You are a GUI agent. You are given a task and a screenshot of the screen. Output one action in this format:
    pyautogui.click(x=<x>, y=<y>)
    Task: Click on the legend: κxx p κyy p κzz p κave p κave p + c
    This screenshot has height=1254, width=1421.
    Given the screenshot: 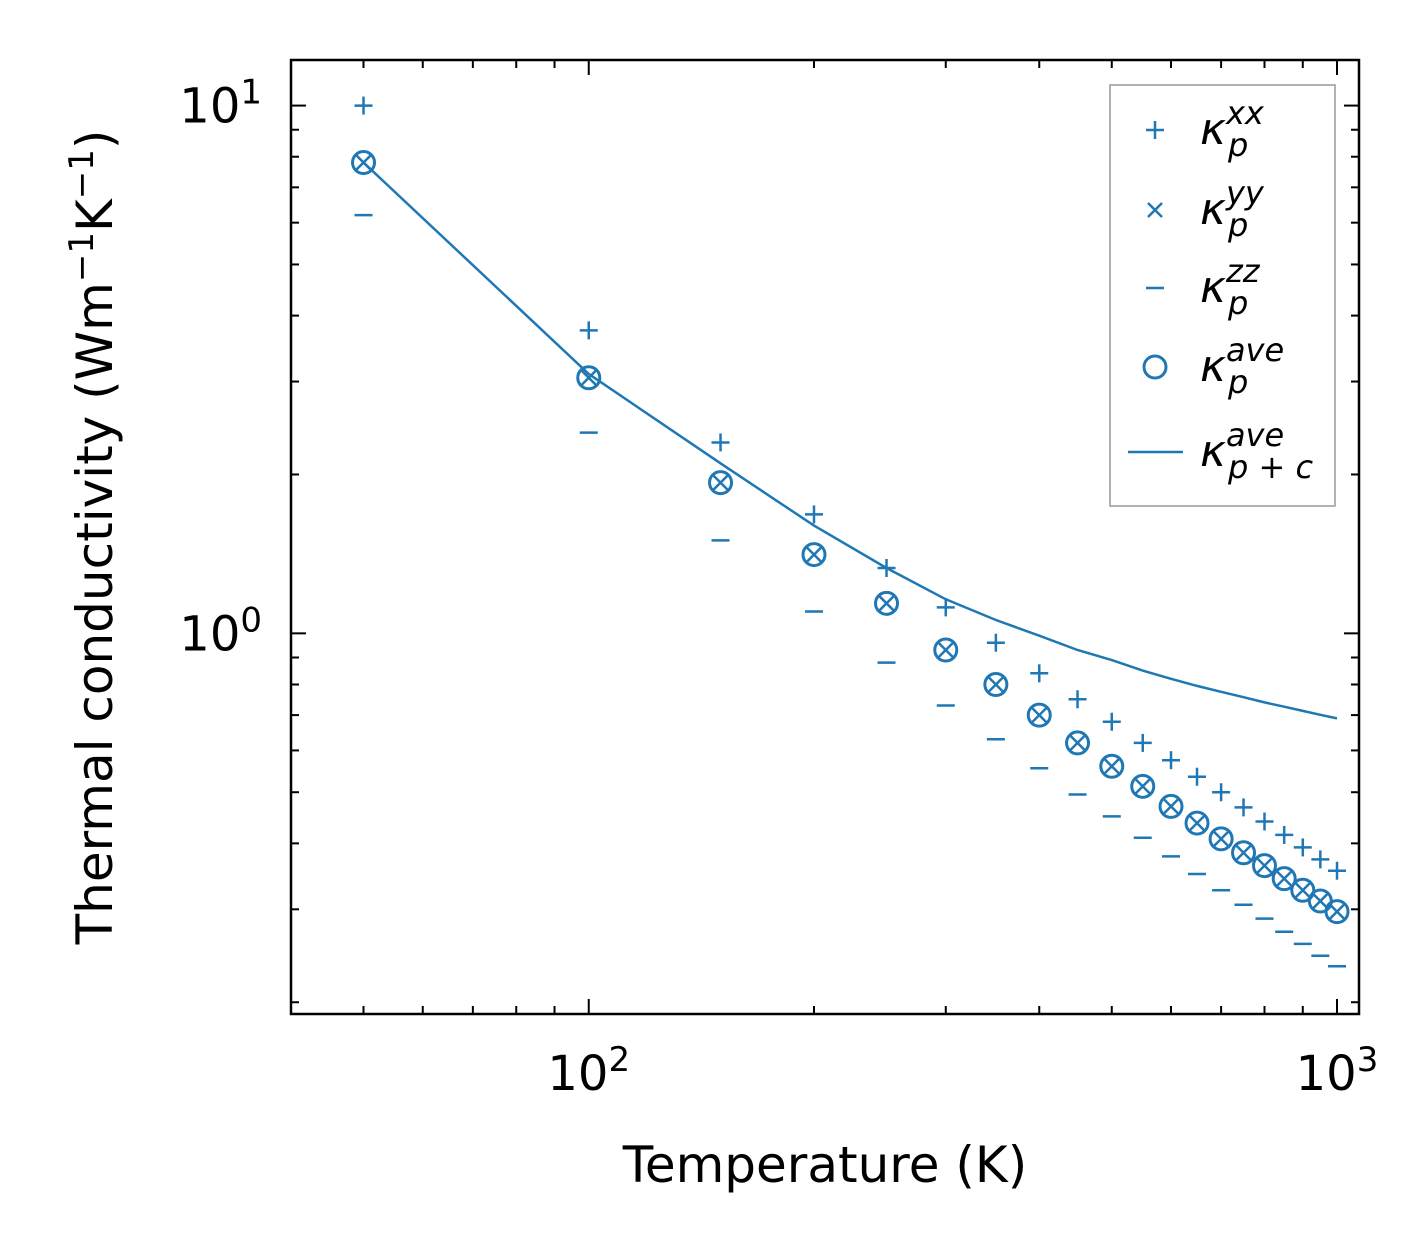 What is the action you would take?
    pyautogui.click(x=1222, y=295)
    